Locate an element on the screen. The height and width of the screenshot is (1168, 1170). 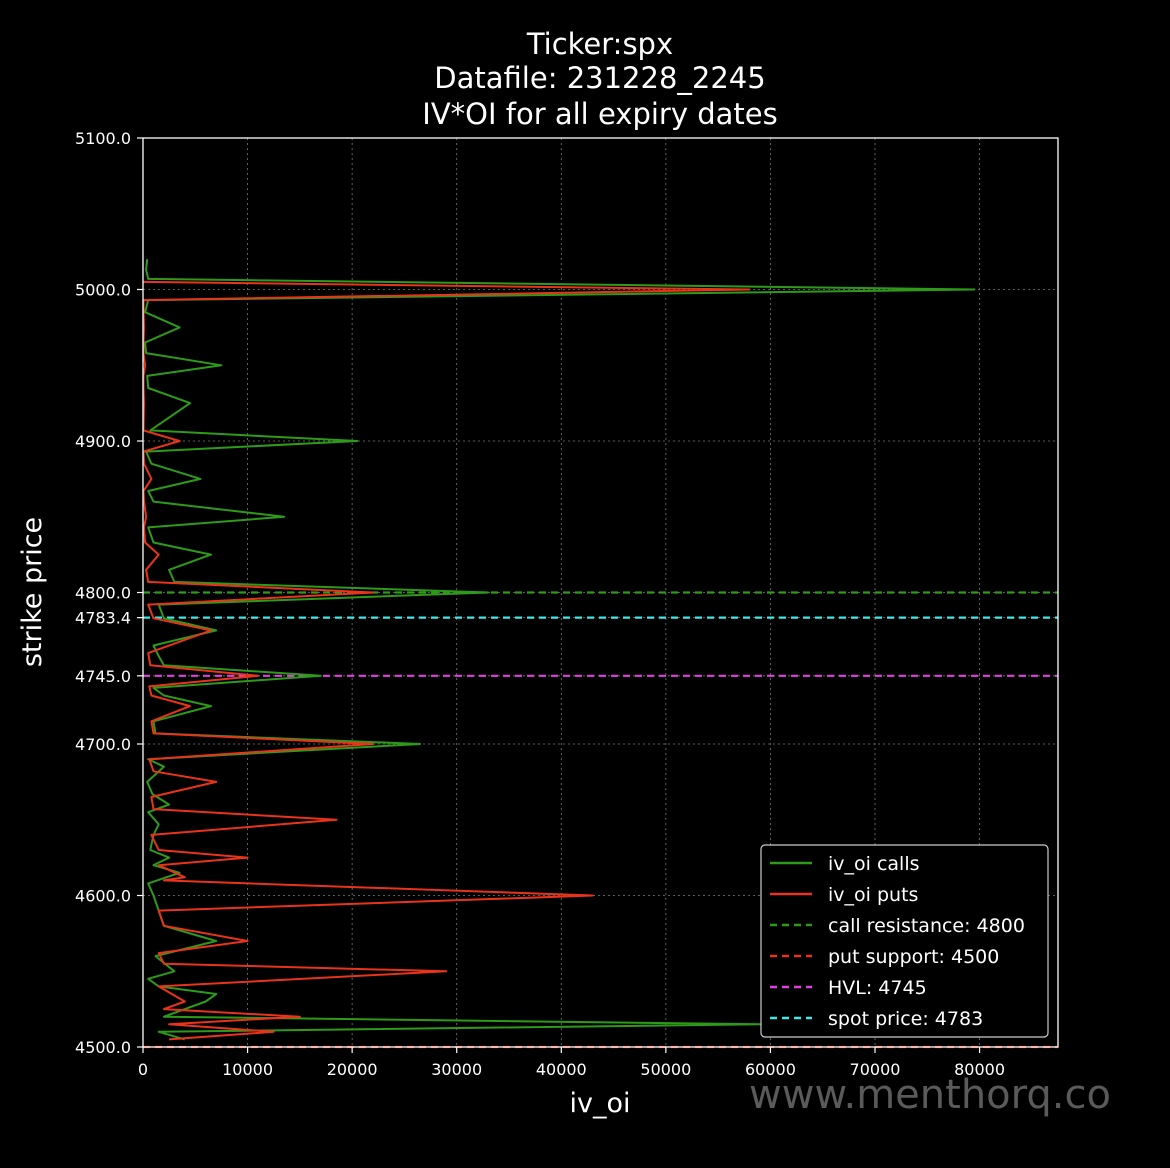
y-tick-label: 4900.0 is located at coordinates (103, 441).